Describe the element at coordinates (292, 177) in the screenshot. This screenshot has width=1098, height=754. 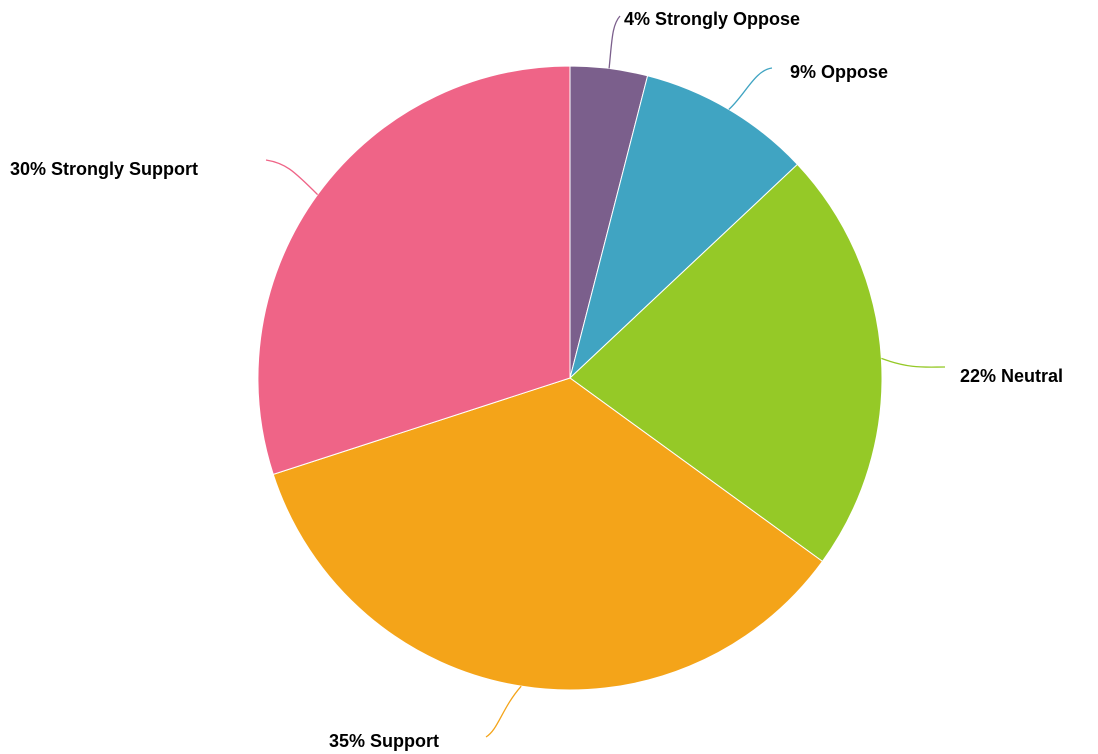
I see `leader-line-strongly-support` at that location.